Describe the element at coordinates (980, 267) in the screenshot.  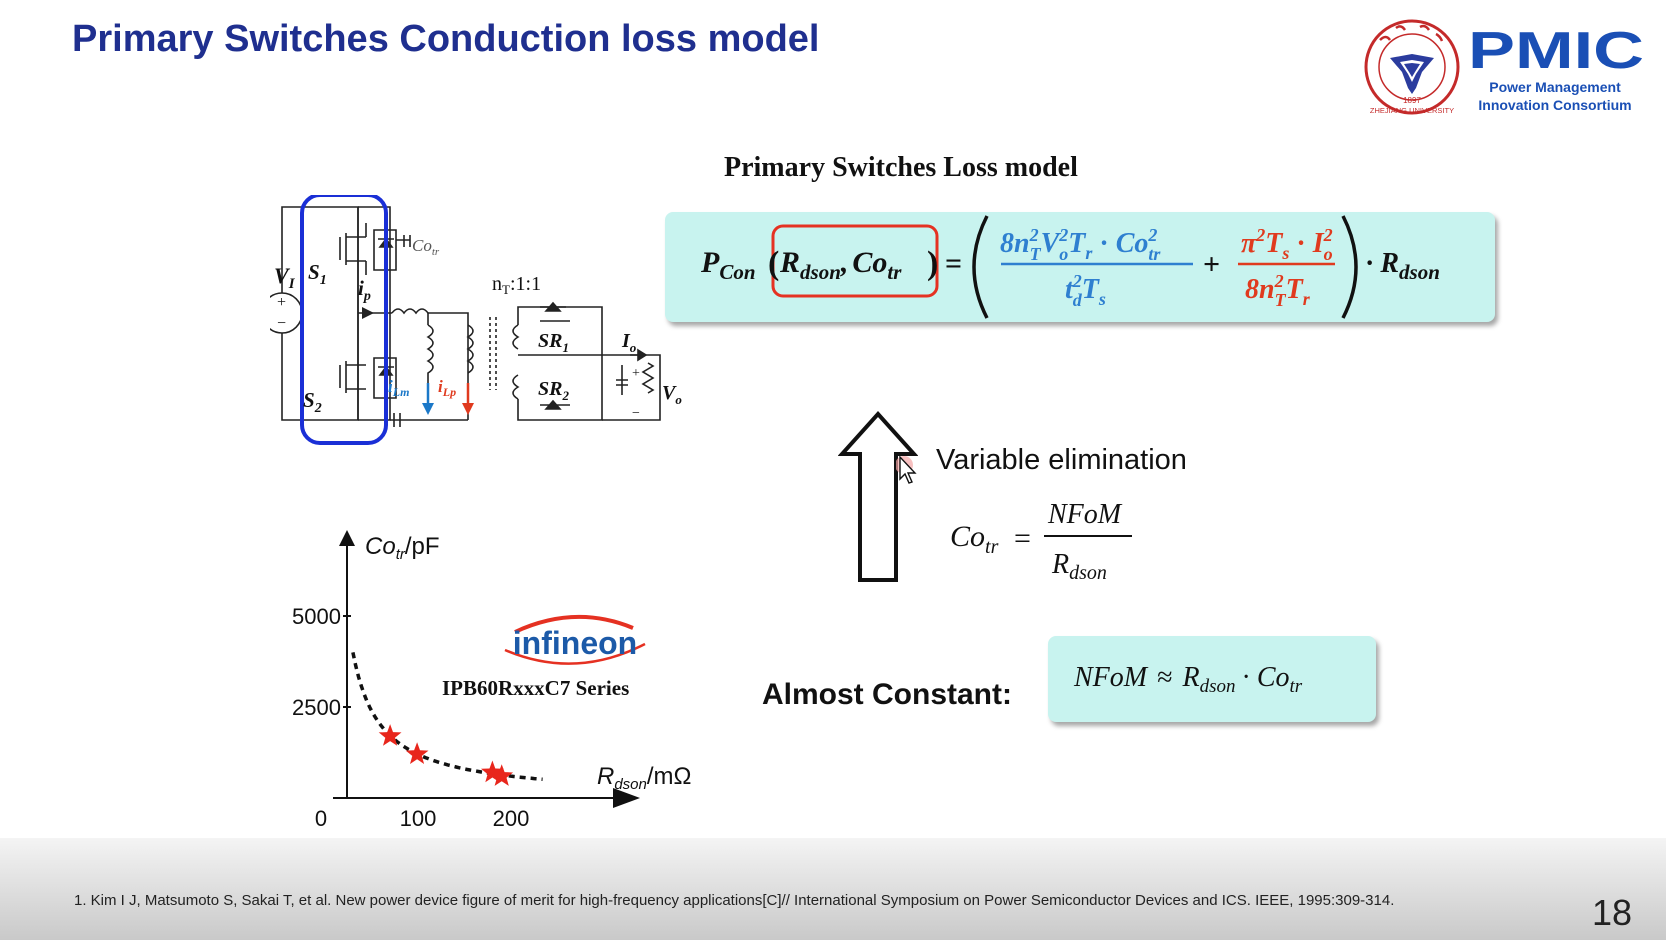
I see `big-open-paren` at that location.